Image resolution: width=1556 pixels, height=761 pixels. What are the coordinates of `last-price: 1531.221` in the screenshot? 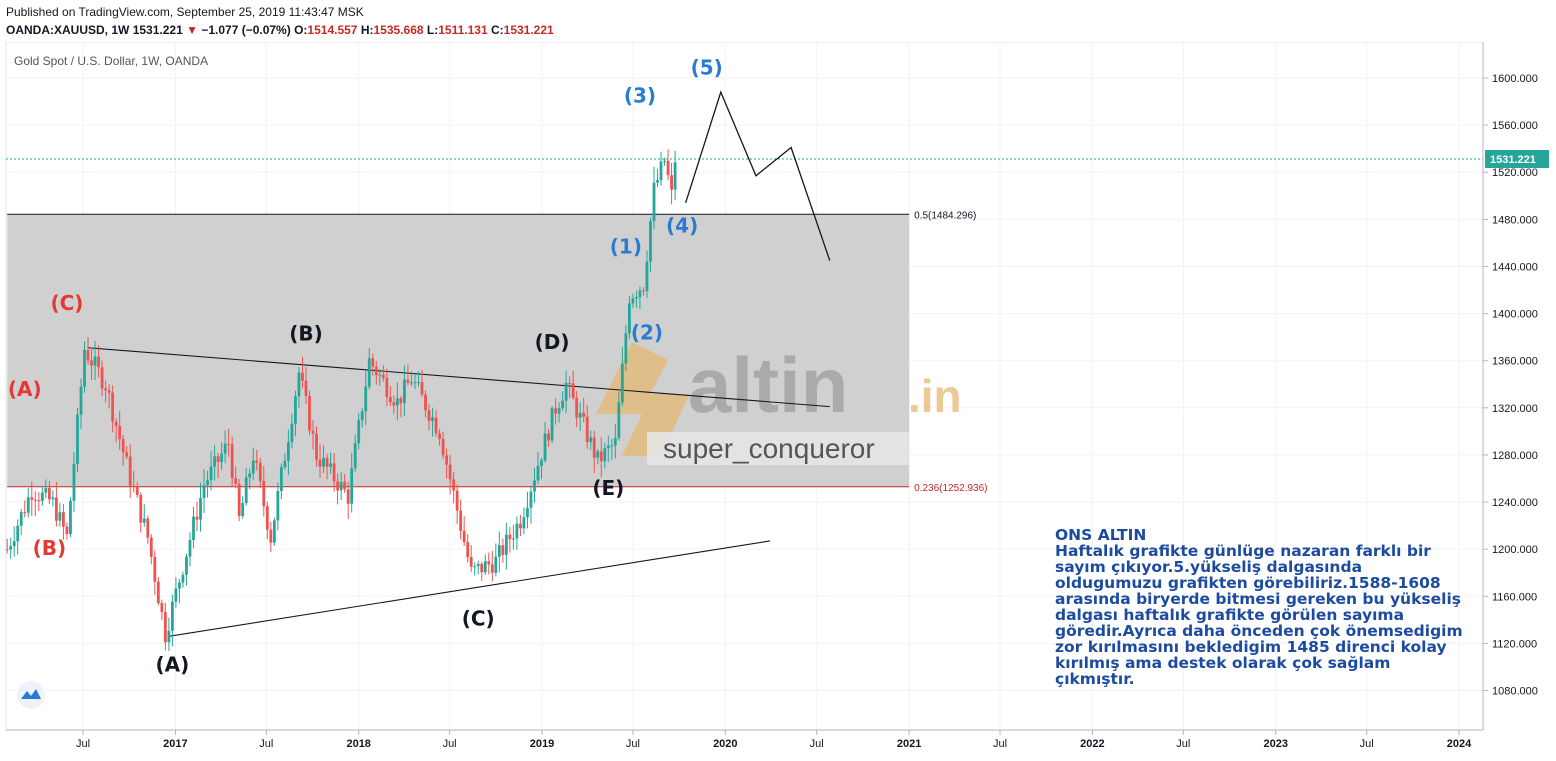 It's located at (157, 30).